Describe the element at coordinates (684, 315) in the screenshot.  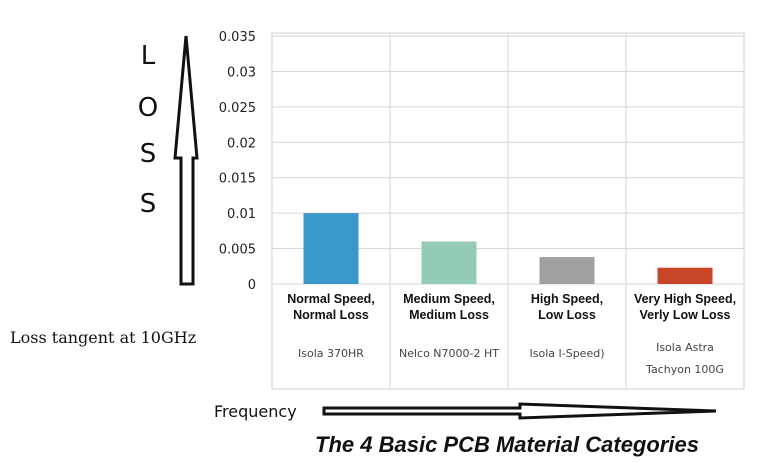
I see `category-label: Verly Low Loss` at that location.